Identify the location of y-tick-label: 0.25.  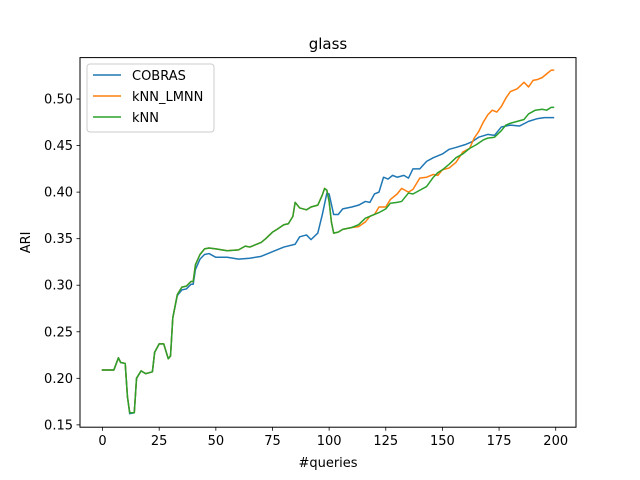
(58, 332).